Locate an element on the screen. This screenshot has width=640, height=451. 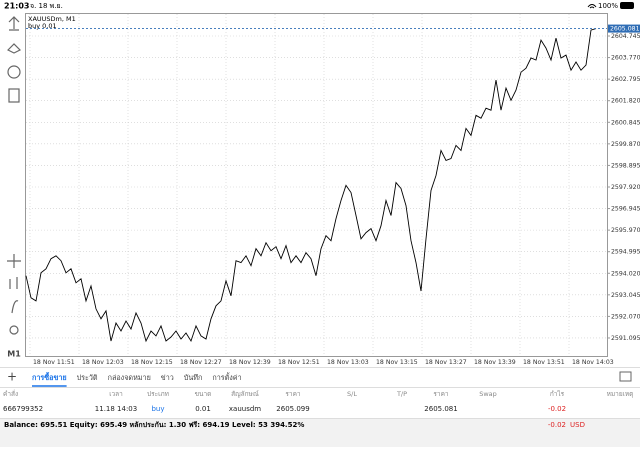
cell-type: buy is located at coordinates (157, 409).